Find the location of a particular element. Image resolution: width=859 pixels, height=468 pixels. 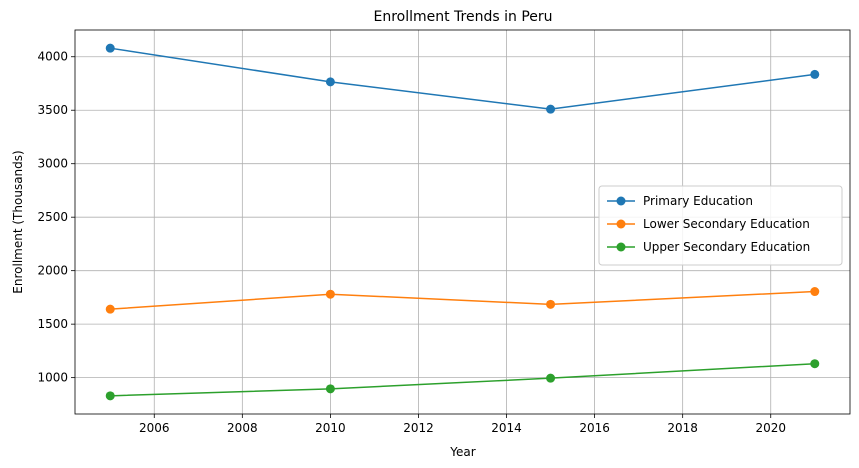

x-tick-label: 2008 is located at coordinates (242, 428).